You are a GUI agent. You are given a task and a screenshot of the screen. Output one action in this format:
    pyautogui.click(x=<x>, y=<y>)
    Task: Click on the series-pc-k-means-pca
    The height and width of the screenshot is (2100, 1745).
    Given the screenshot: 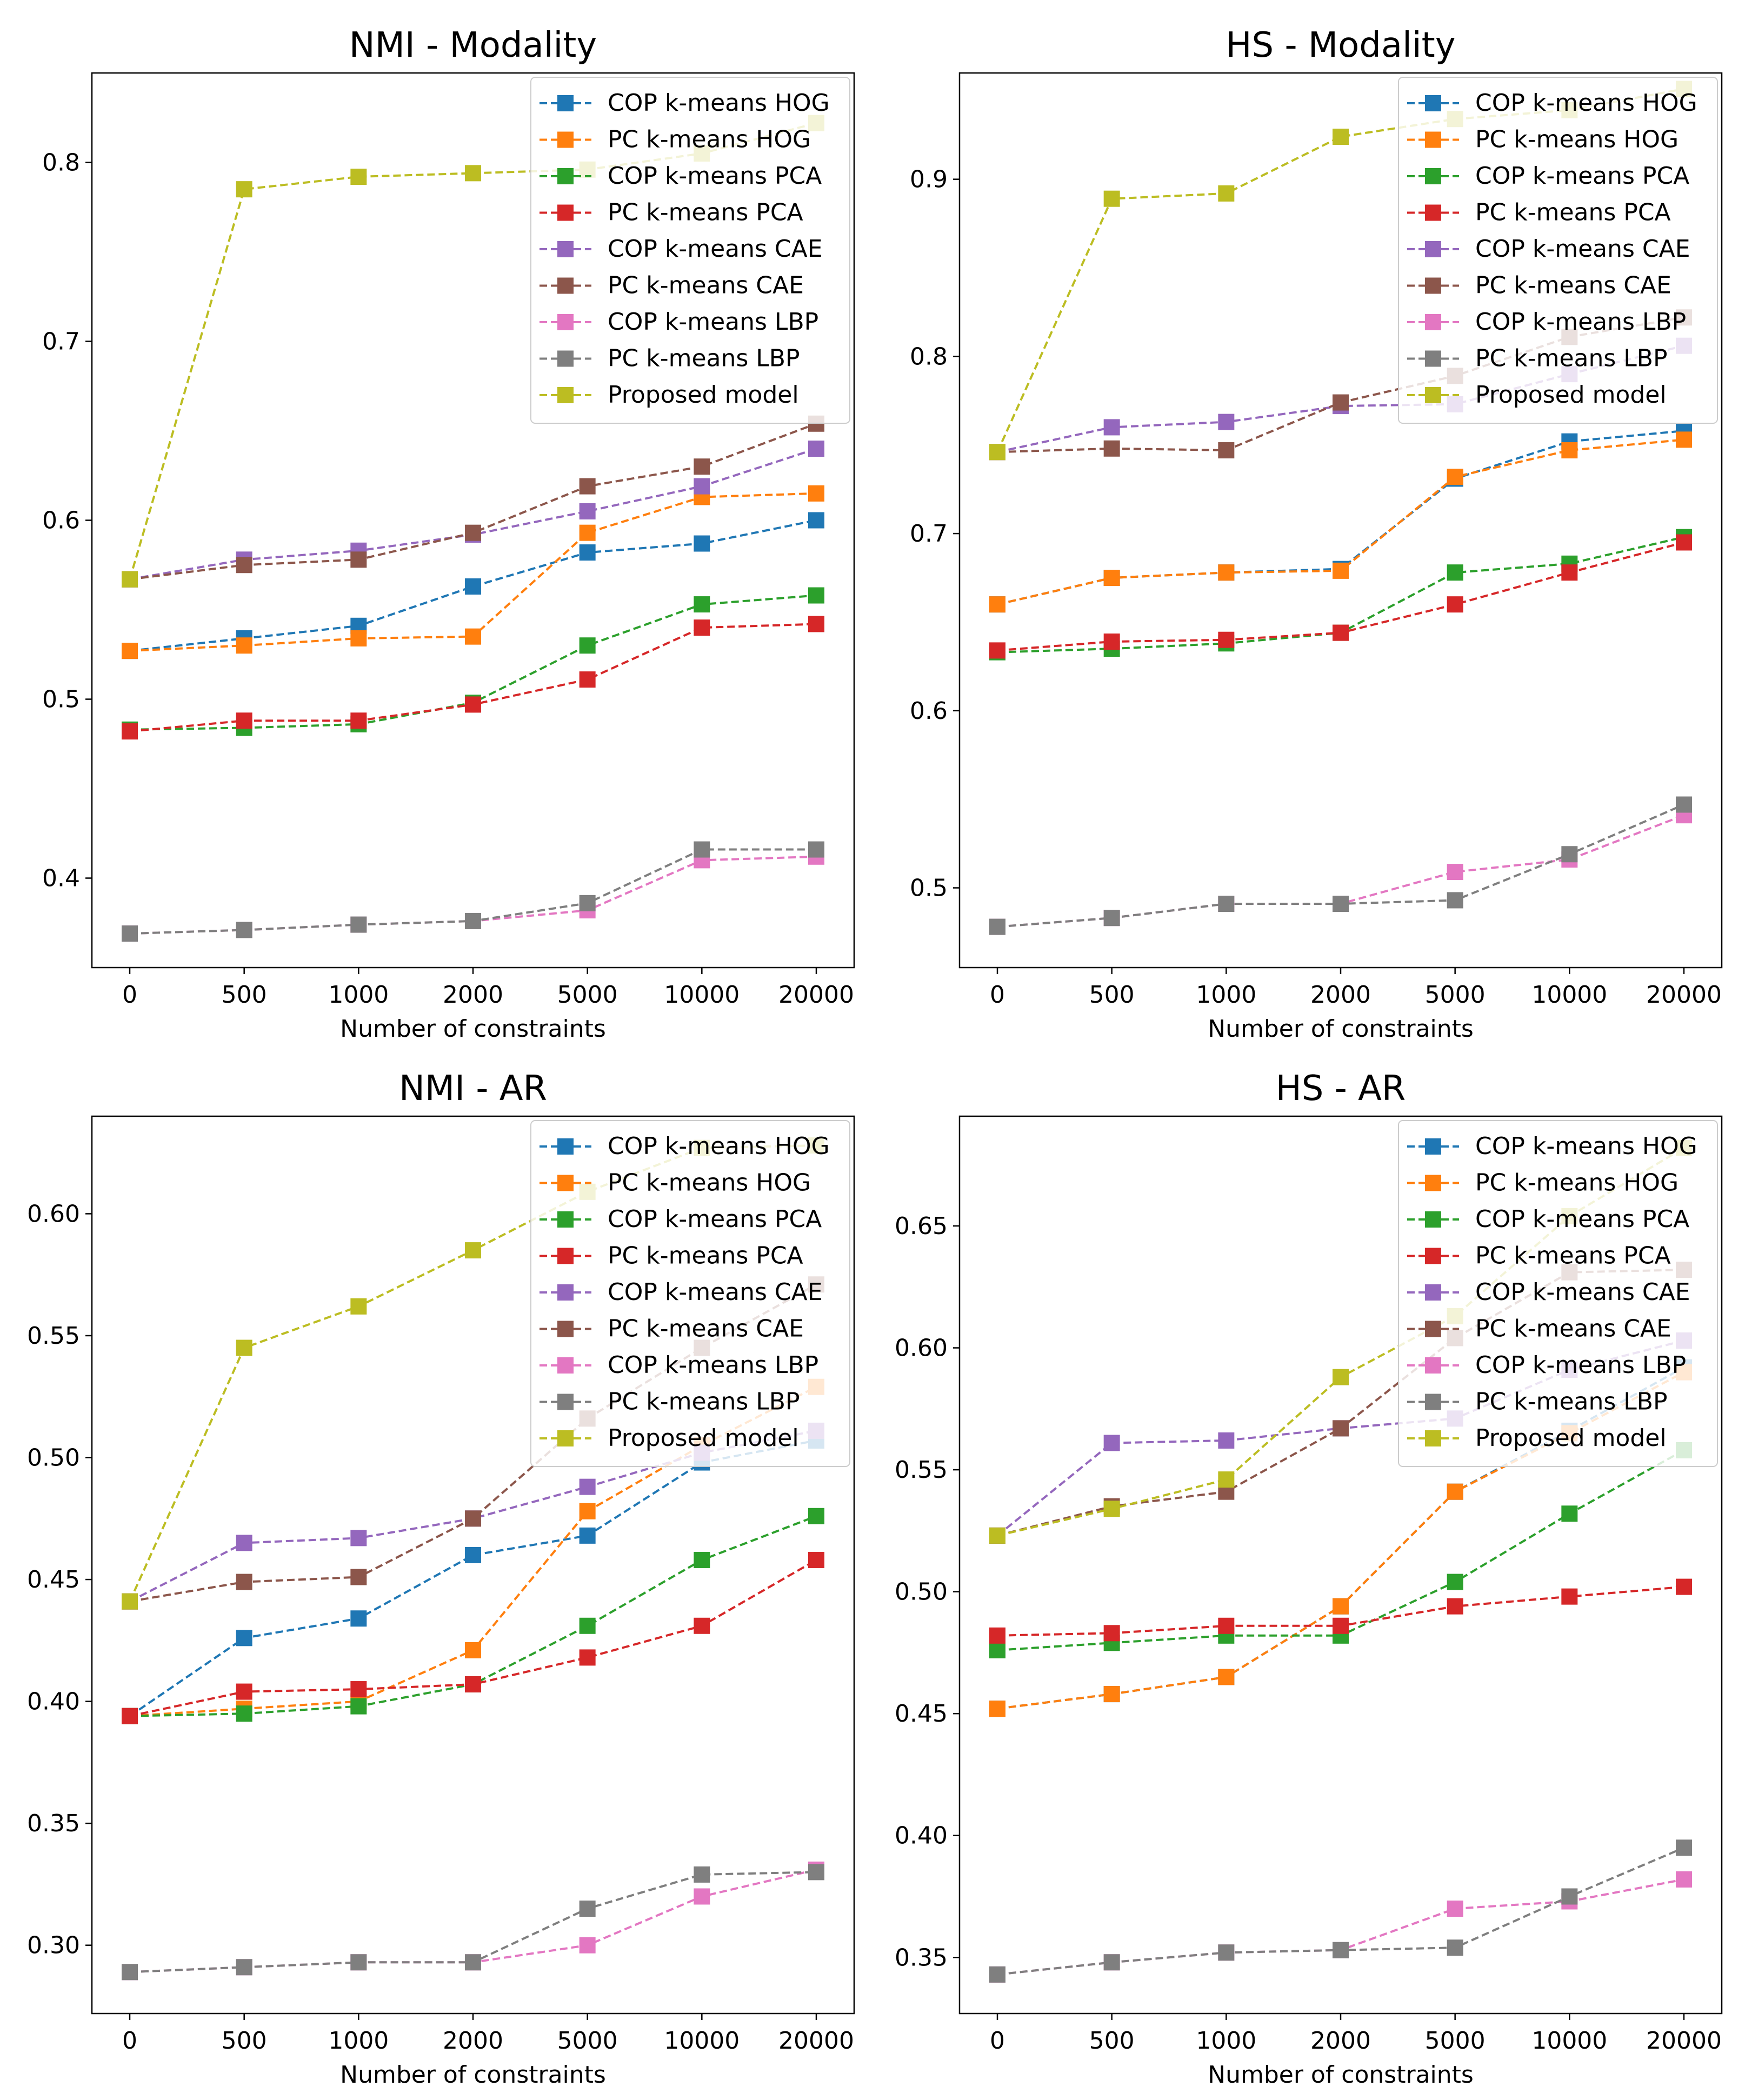 What is the action you would take?
    pyautogui.click(x=473, y=678)
    